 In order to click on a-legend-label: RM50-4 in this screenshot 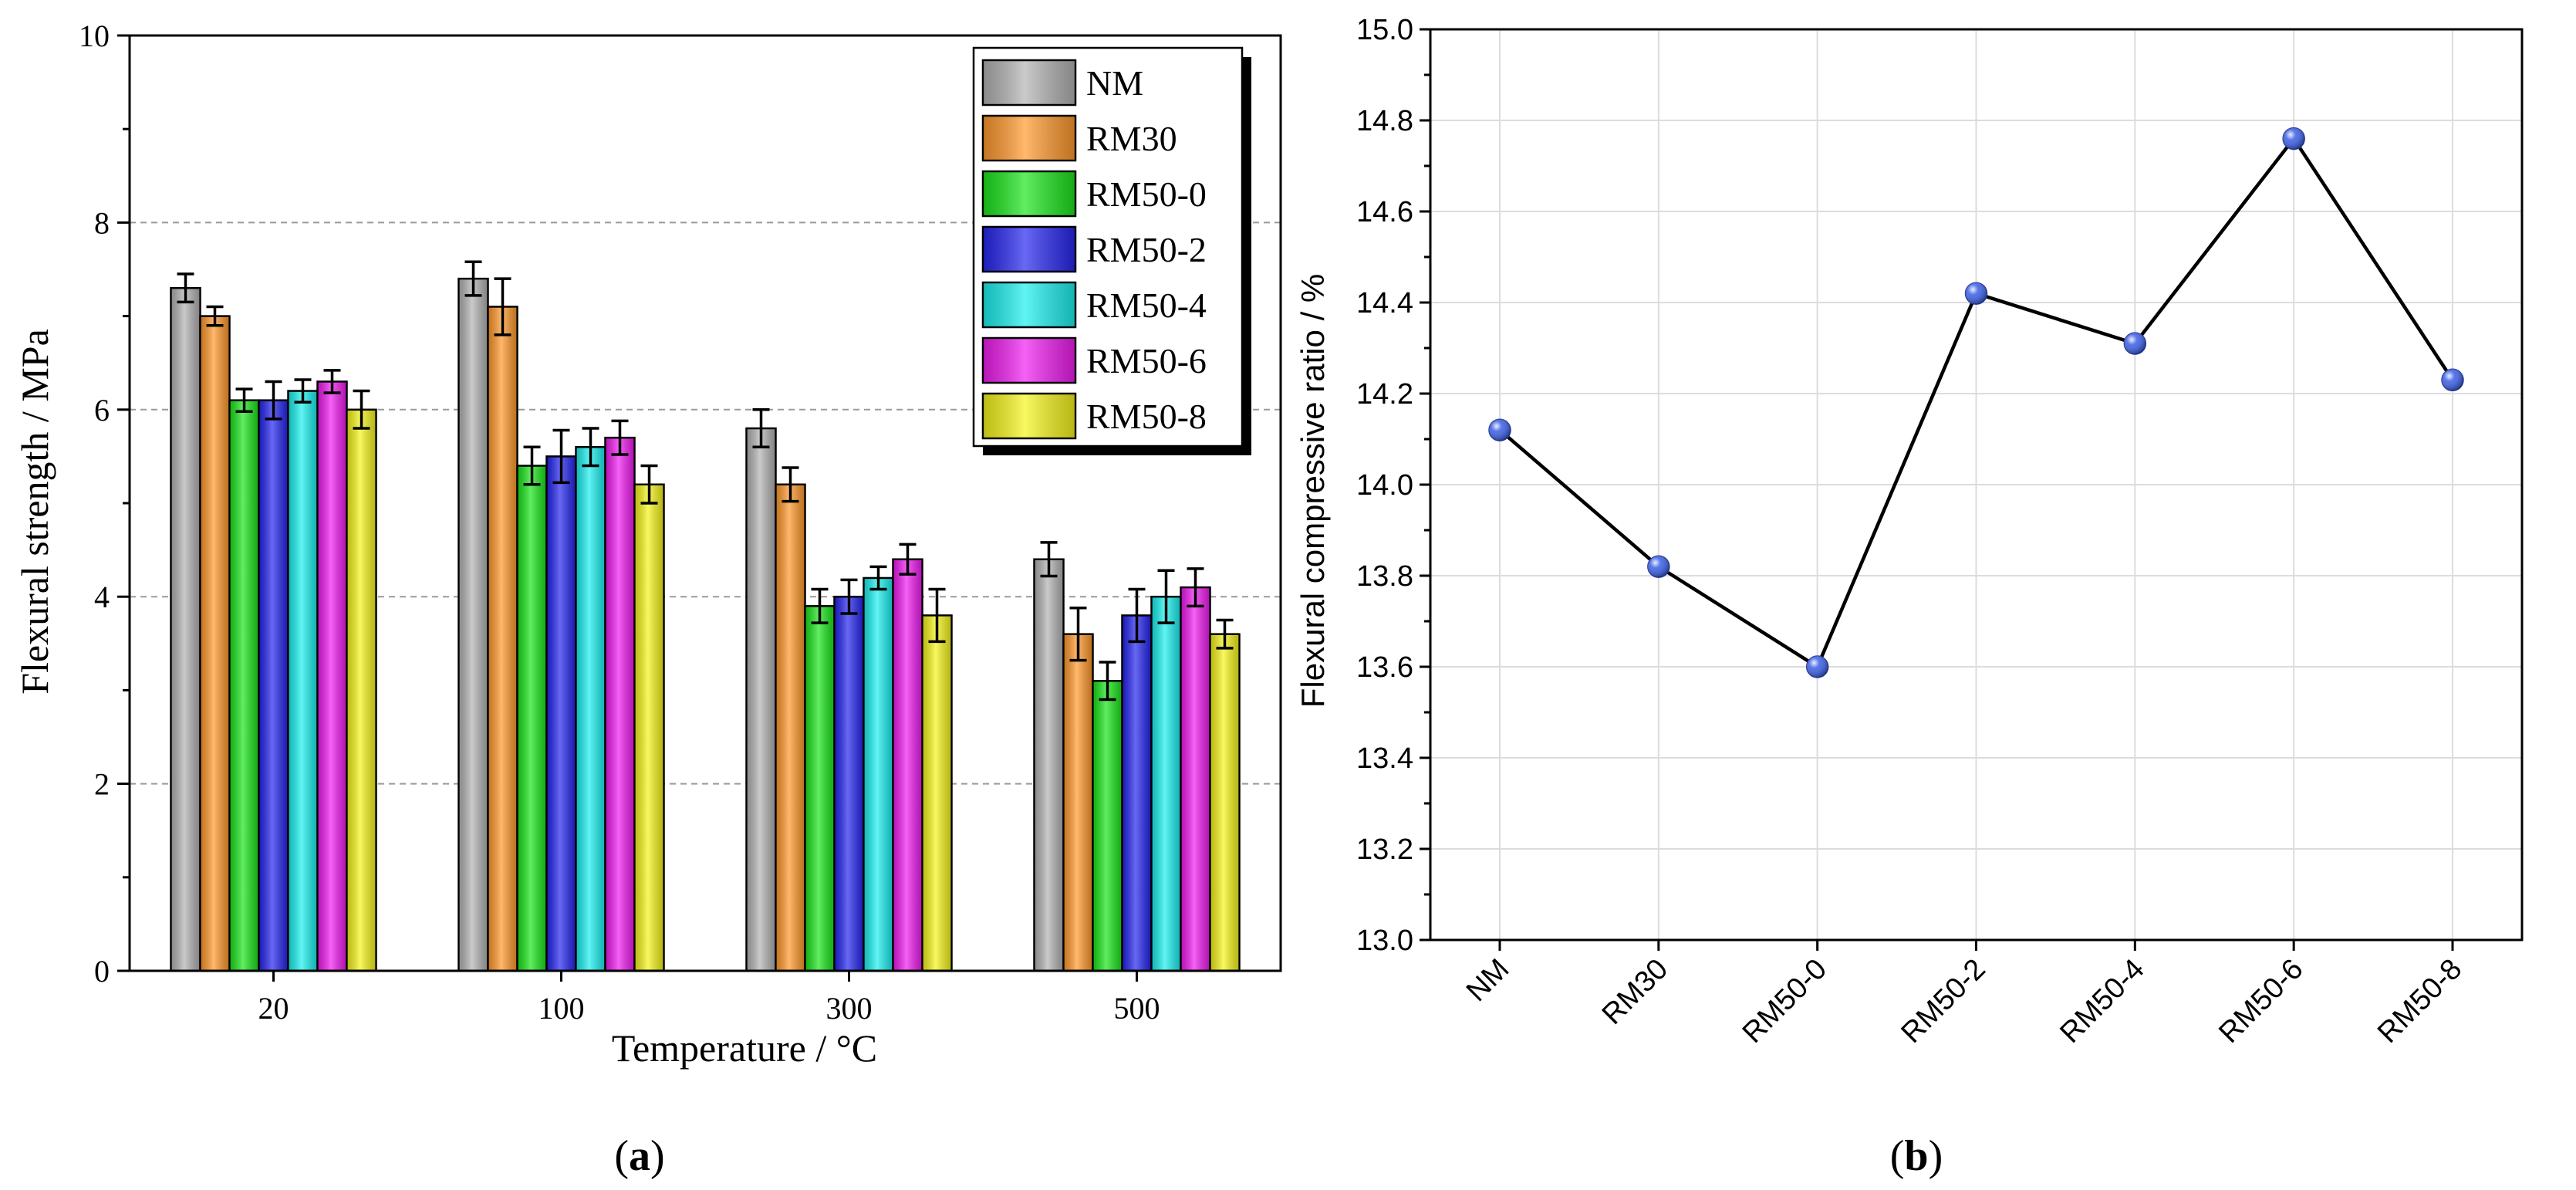, I will do `click(1146, 305)`.